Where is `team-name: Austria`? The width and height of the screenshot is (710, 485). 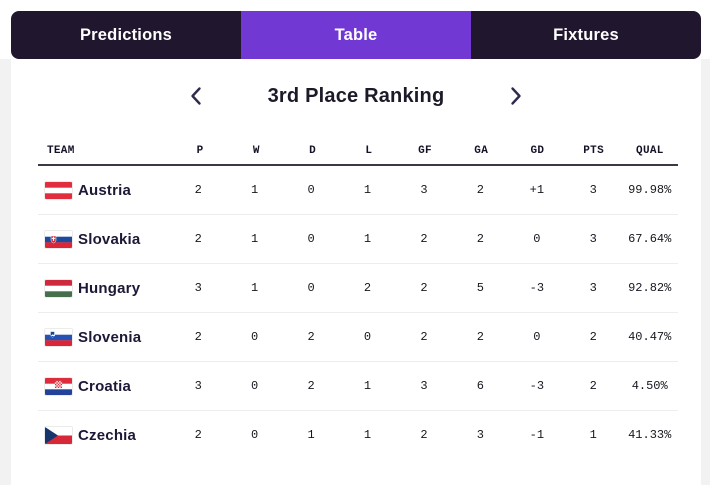
team-name: Austria is located at coordinates (105, 190).